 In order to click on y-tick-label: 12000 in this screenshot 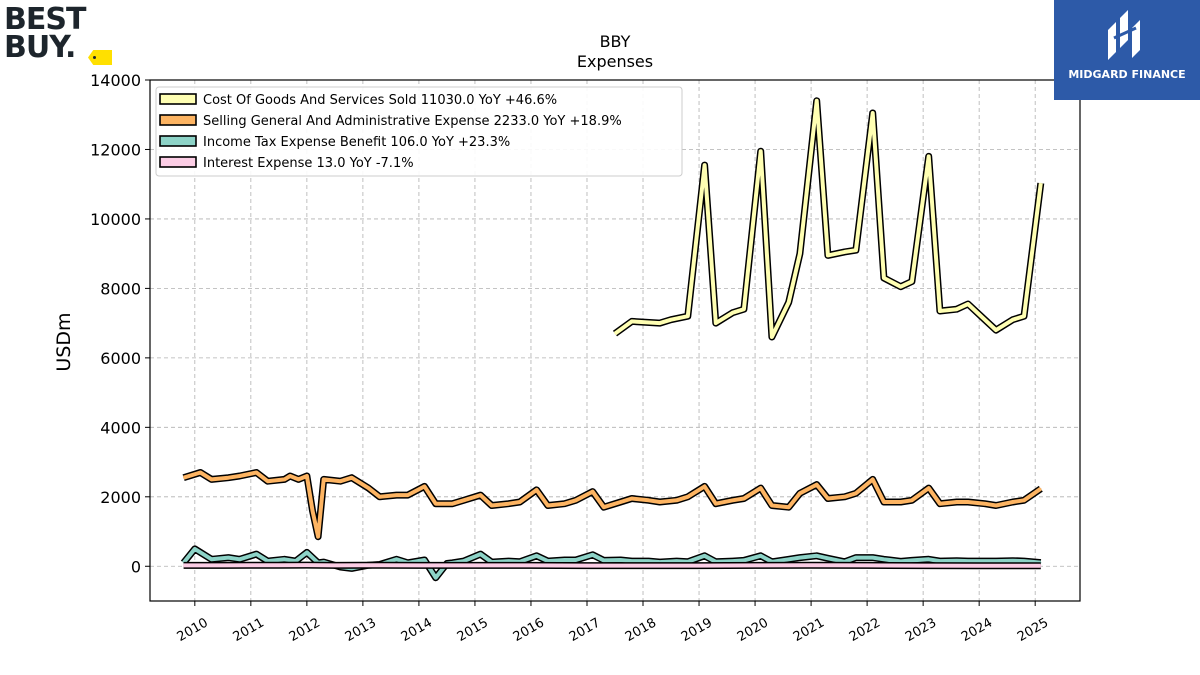, I will do `click(115, 149)`.